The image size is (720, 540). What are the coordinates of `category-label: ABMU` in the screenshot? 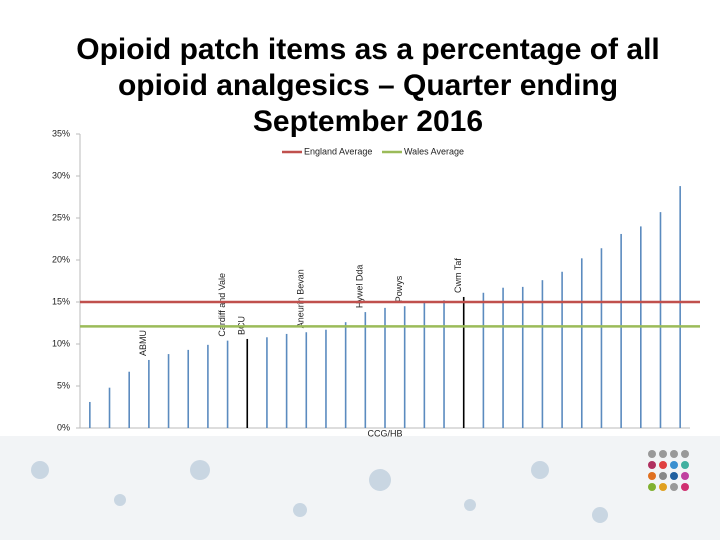 It's located at (143, 343).